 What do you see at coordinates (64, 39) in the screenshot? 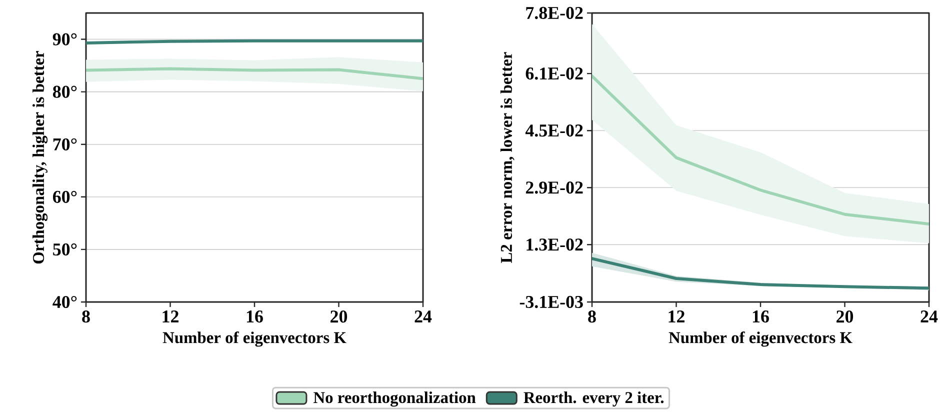
I see `y-tick-label: 90°` at bounding box center [64, 39].